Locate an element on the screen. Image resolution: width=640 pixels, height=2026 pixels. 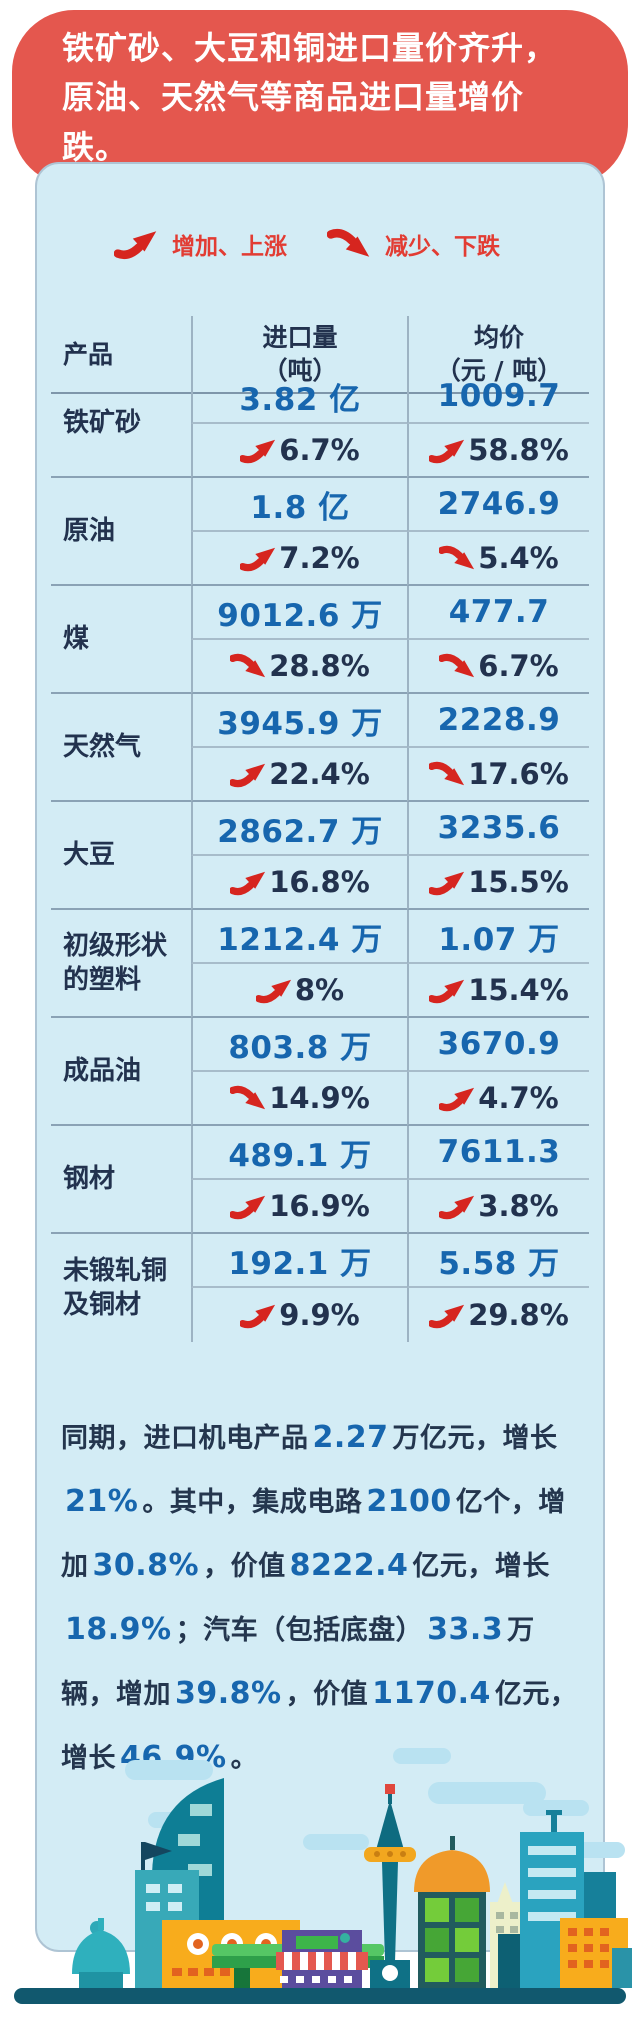
volume-change: 14.9% is located at coordinates (299, 1099).